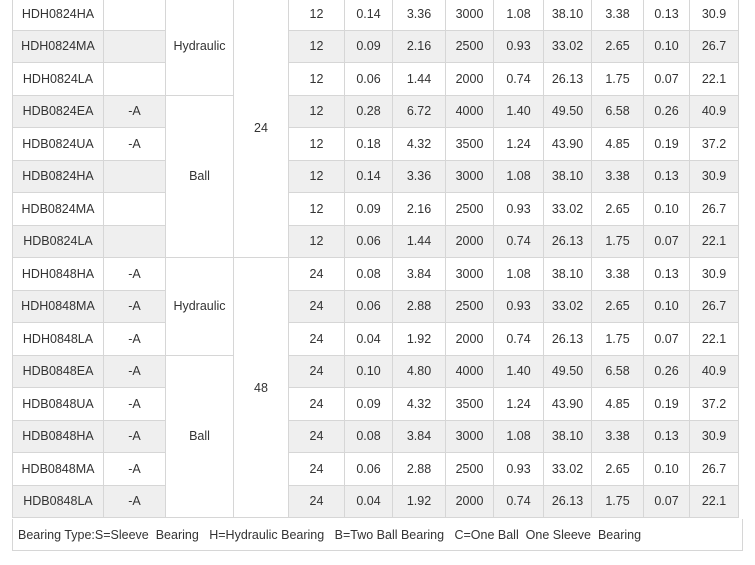 Image resolution: width=755 pixels, height=565 pixels. What do you see at coordinates (368, 111) in the screenshot?
I see `current-cell: 0.28` at bounding box center [368, 111].